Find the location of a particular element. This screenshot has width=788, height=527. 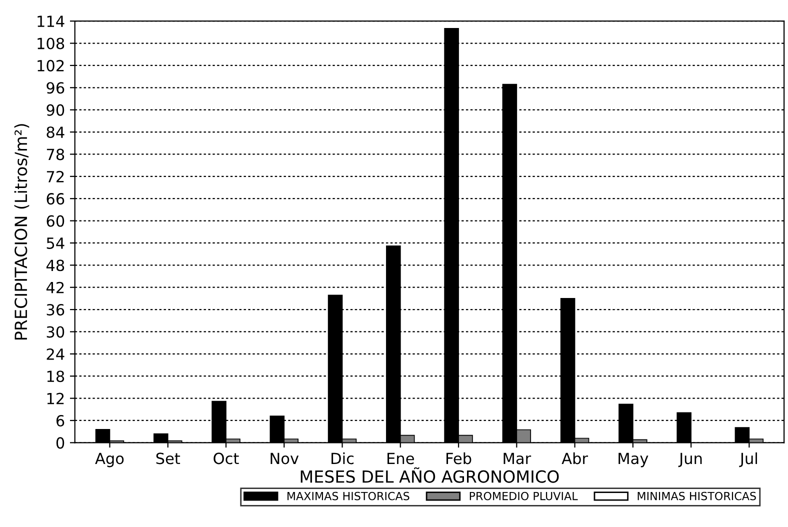

x-tick-label: Abr is located at coordinates (575, 458).